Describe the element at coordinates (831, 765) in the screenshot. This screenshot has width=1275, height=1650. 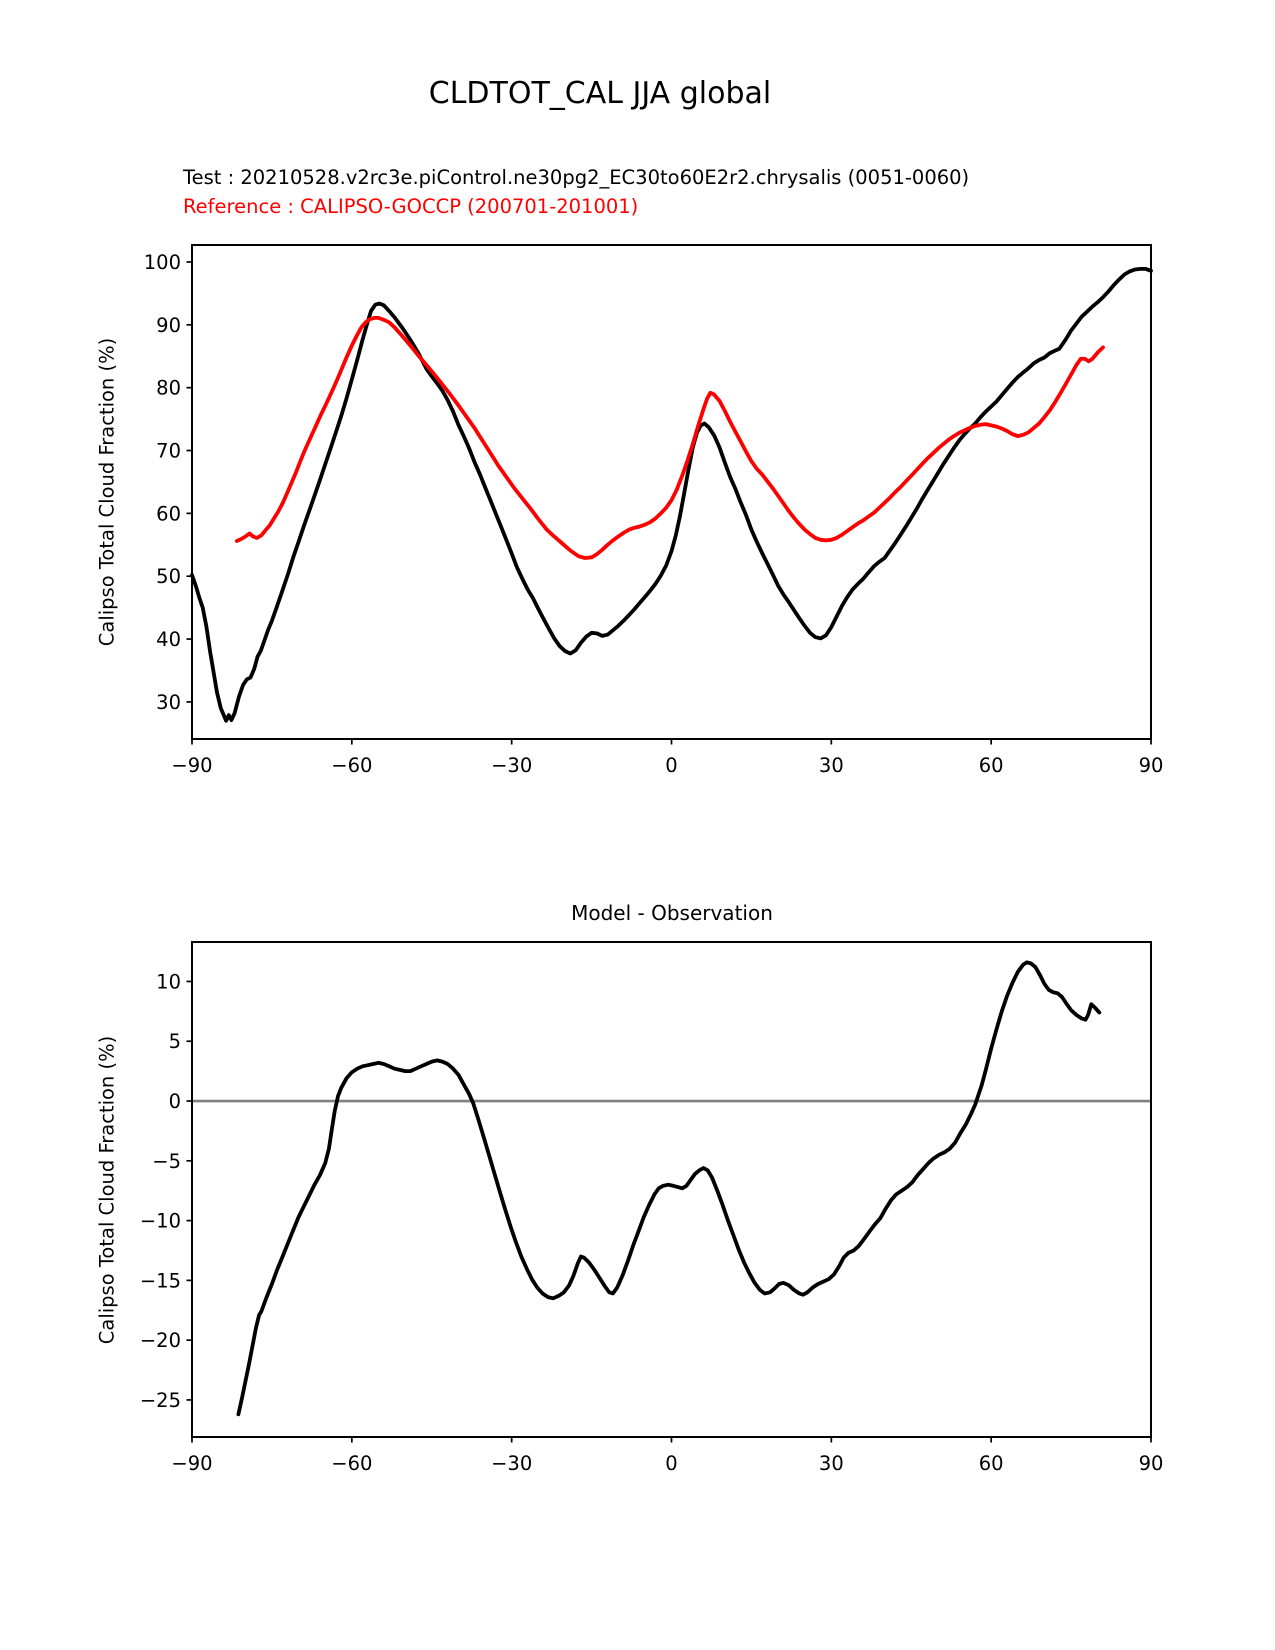
I see `top-plot-x-tick-label: 30` at that location.